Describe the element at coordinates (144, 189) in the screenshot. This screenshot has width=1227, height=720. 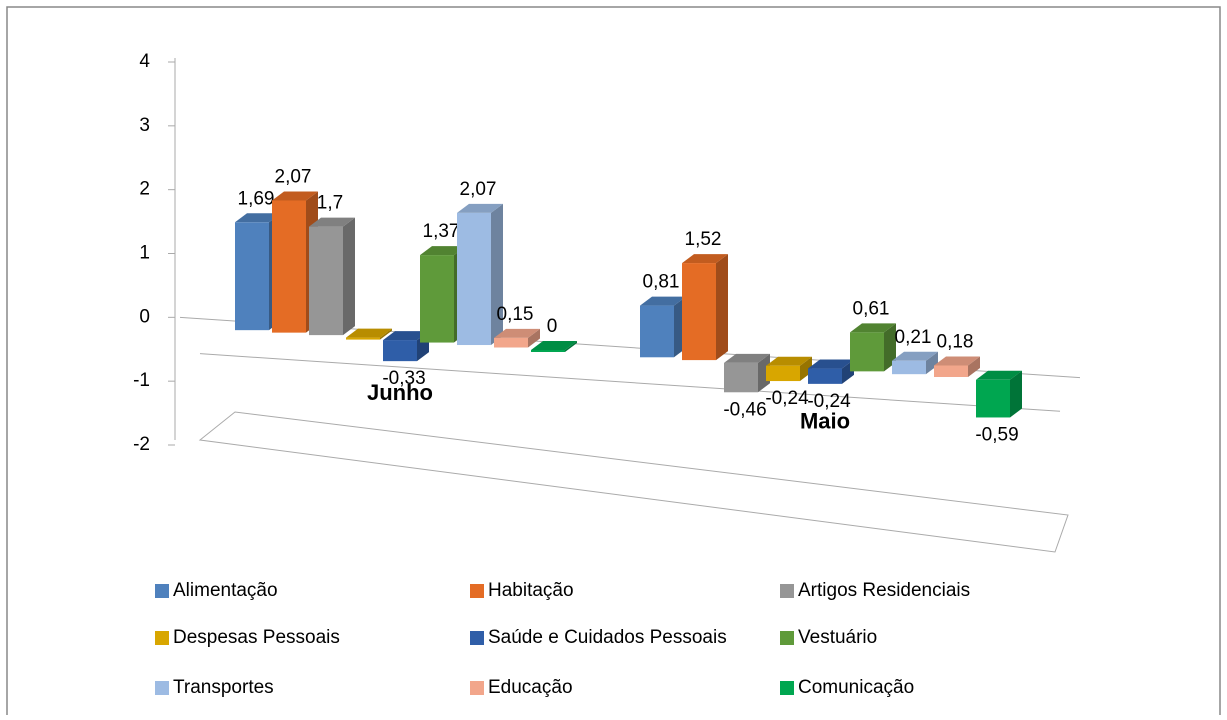
I see `y-tick-label: 2` at that location.